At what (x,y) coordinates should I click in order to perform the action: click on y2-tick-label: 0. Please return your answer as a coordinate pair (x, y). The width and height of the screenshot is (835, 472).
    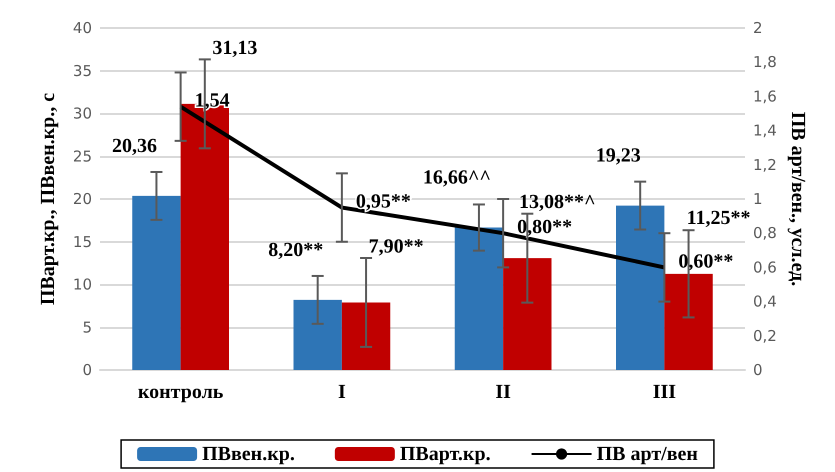
    Looking at the image, I should click on (758, 370).